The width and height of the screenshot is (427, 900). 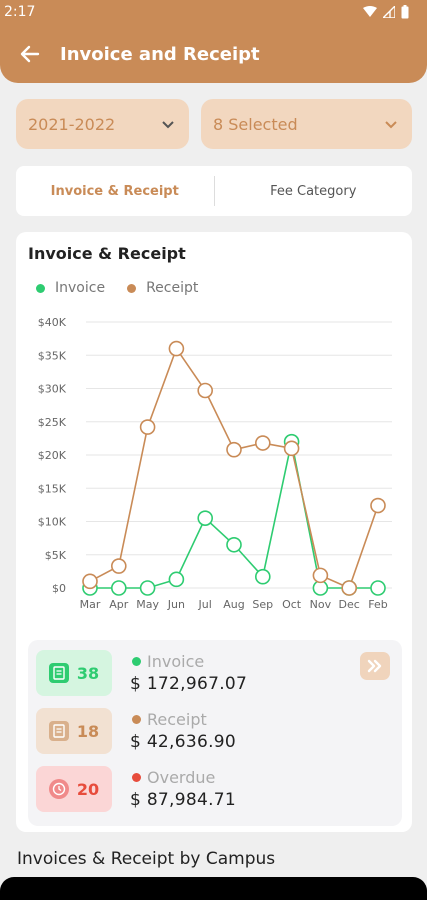 What do you see at coordinates (183, 742) in the screenshot?
I see `receipt-amount: $ 42,636.90` at bounding box center [183, 742].